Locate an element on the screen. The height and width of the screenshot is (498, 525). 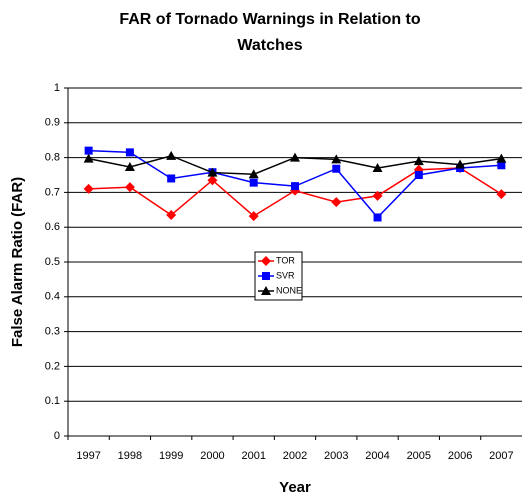
x-tick-label: 2005 is located at coordinates (419, 456).